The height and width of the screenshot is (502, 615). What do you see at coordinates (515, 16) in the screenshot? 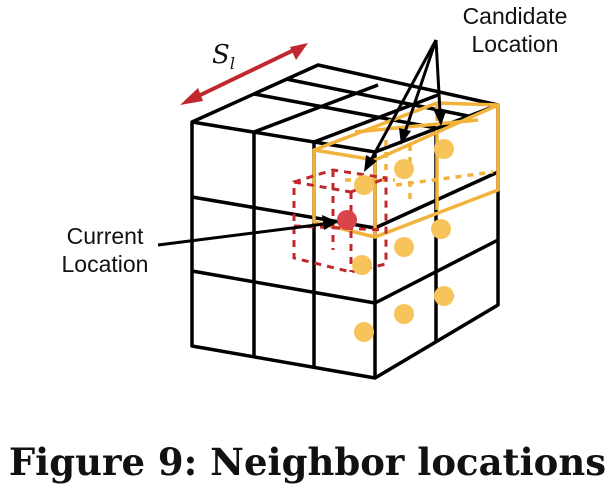
I see `candidate-label-line1: Candidate` at bounding box center [515, 16].